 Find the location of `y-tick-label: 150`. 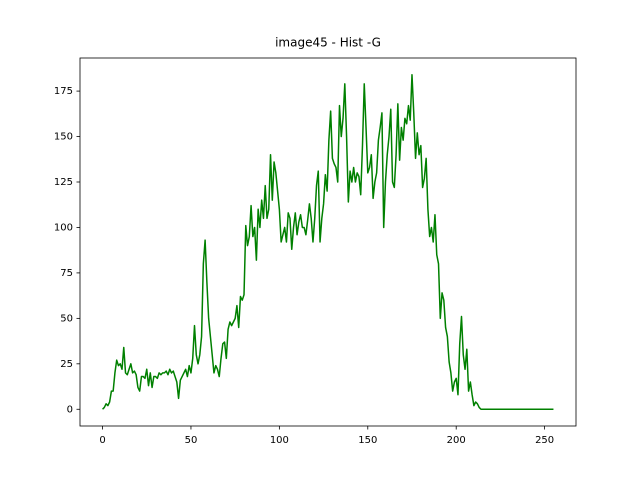

y-tick-label: 150 is located at coordinates (63, 137).